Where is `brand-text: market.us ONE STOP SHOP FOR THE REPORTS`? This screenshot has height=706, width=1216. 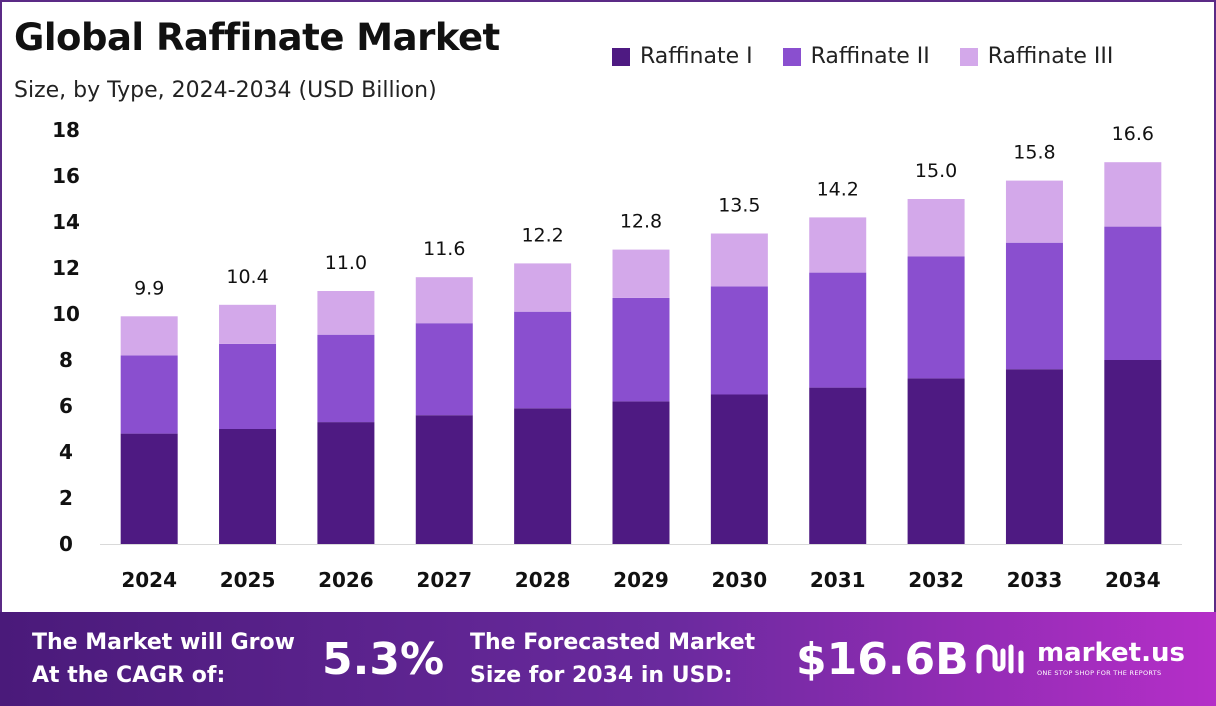 brand-text: market.us ONE STOP SHOP FOR THE REPORTS is located at coordinates (1111, 658).